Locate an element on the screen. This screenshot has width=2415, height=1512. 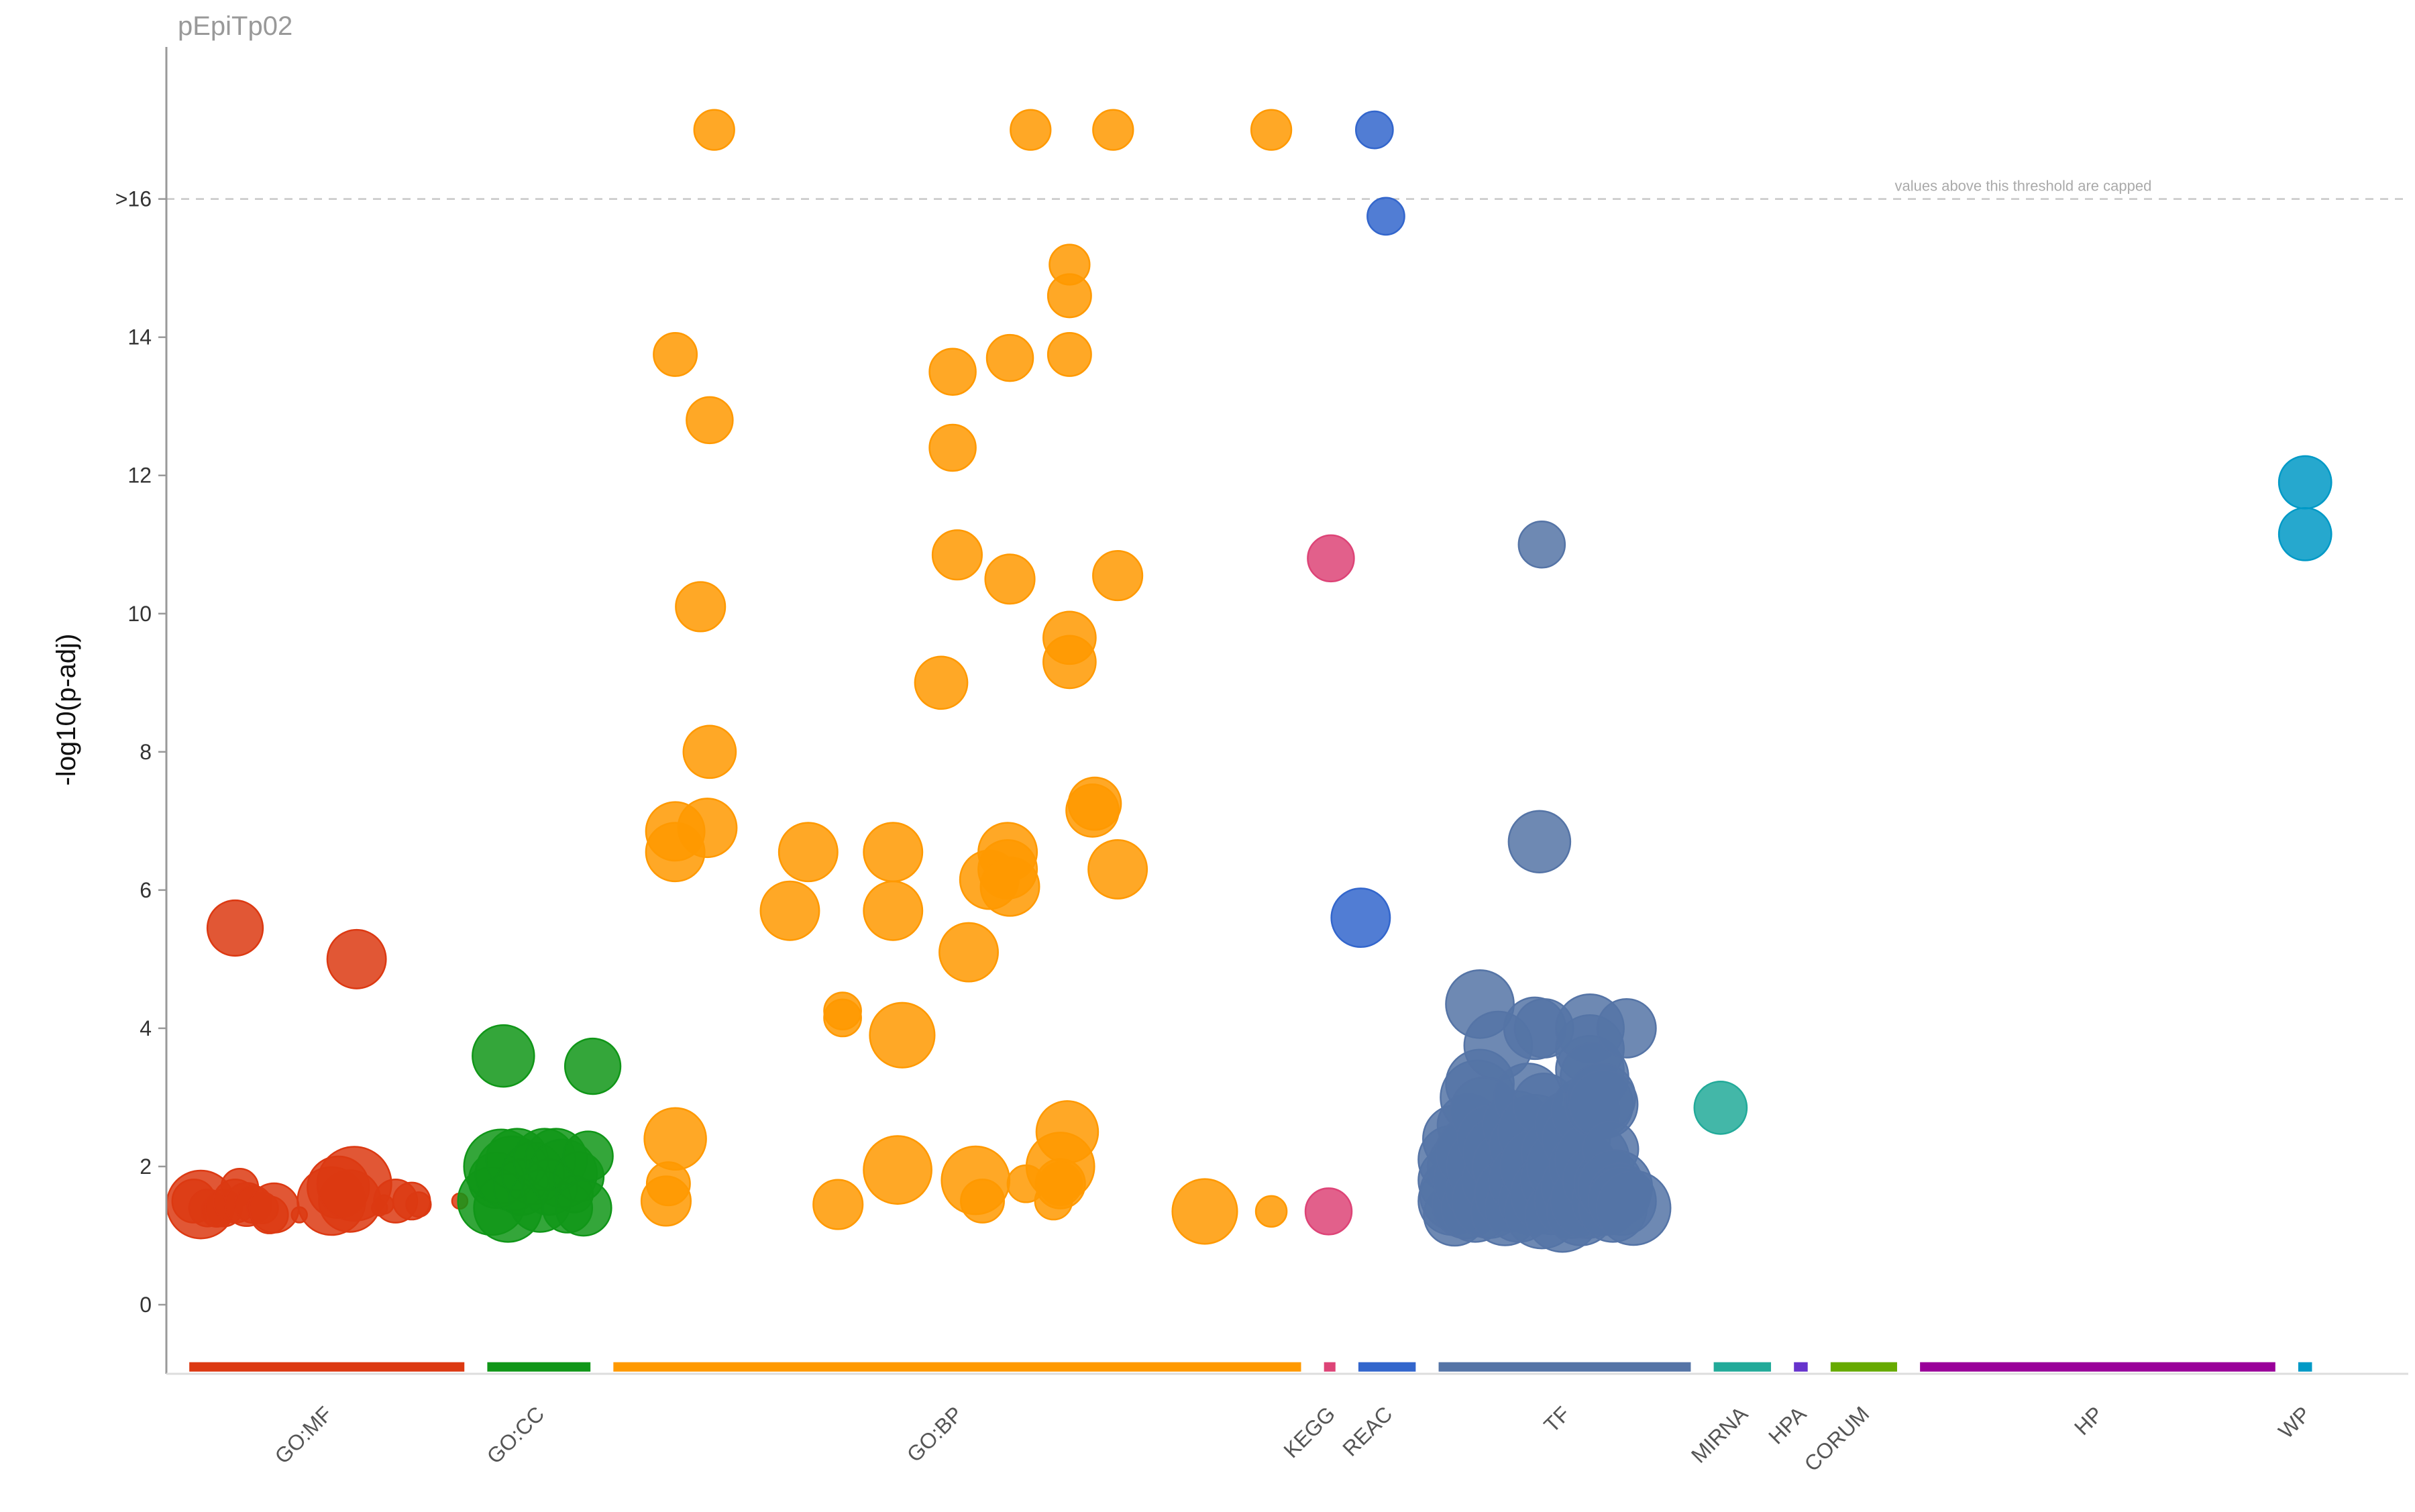
y-tick-label: >16 is located at coordinates (133, 199).